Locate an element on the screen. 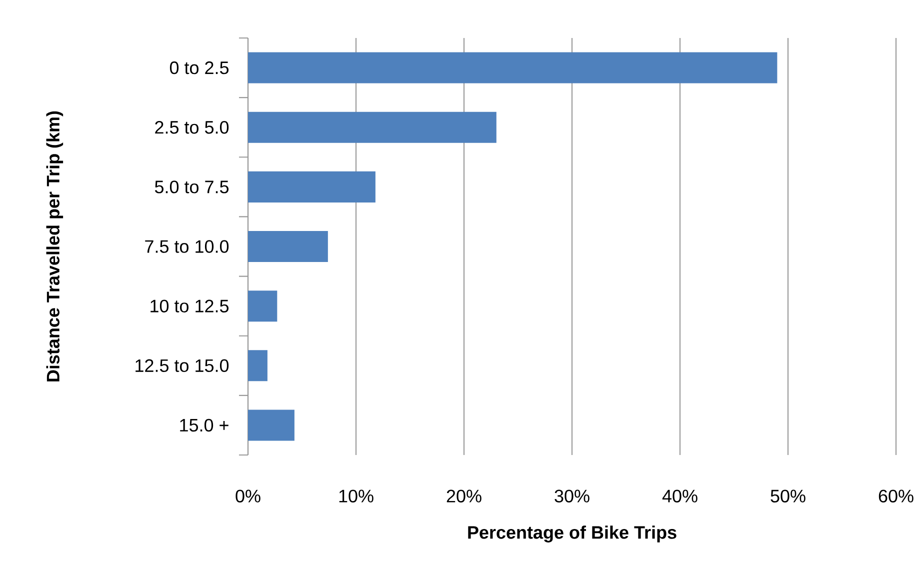  y-tick-label: 12.5 to 15.0 is located at coordinates (182, 365).